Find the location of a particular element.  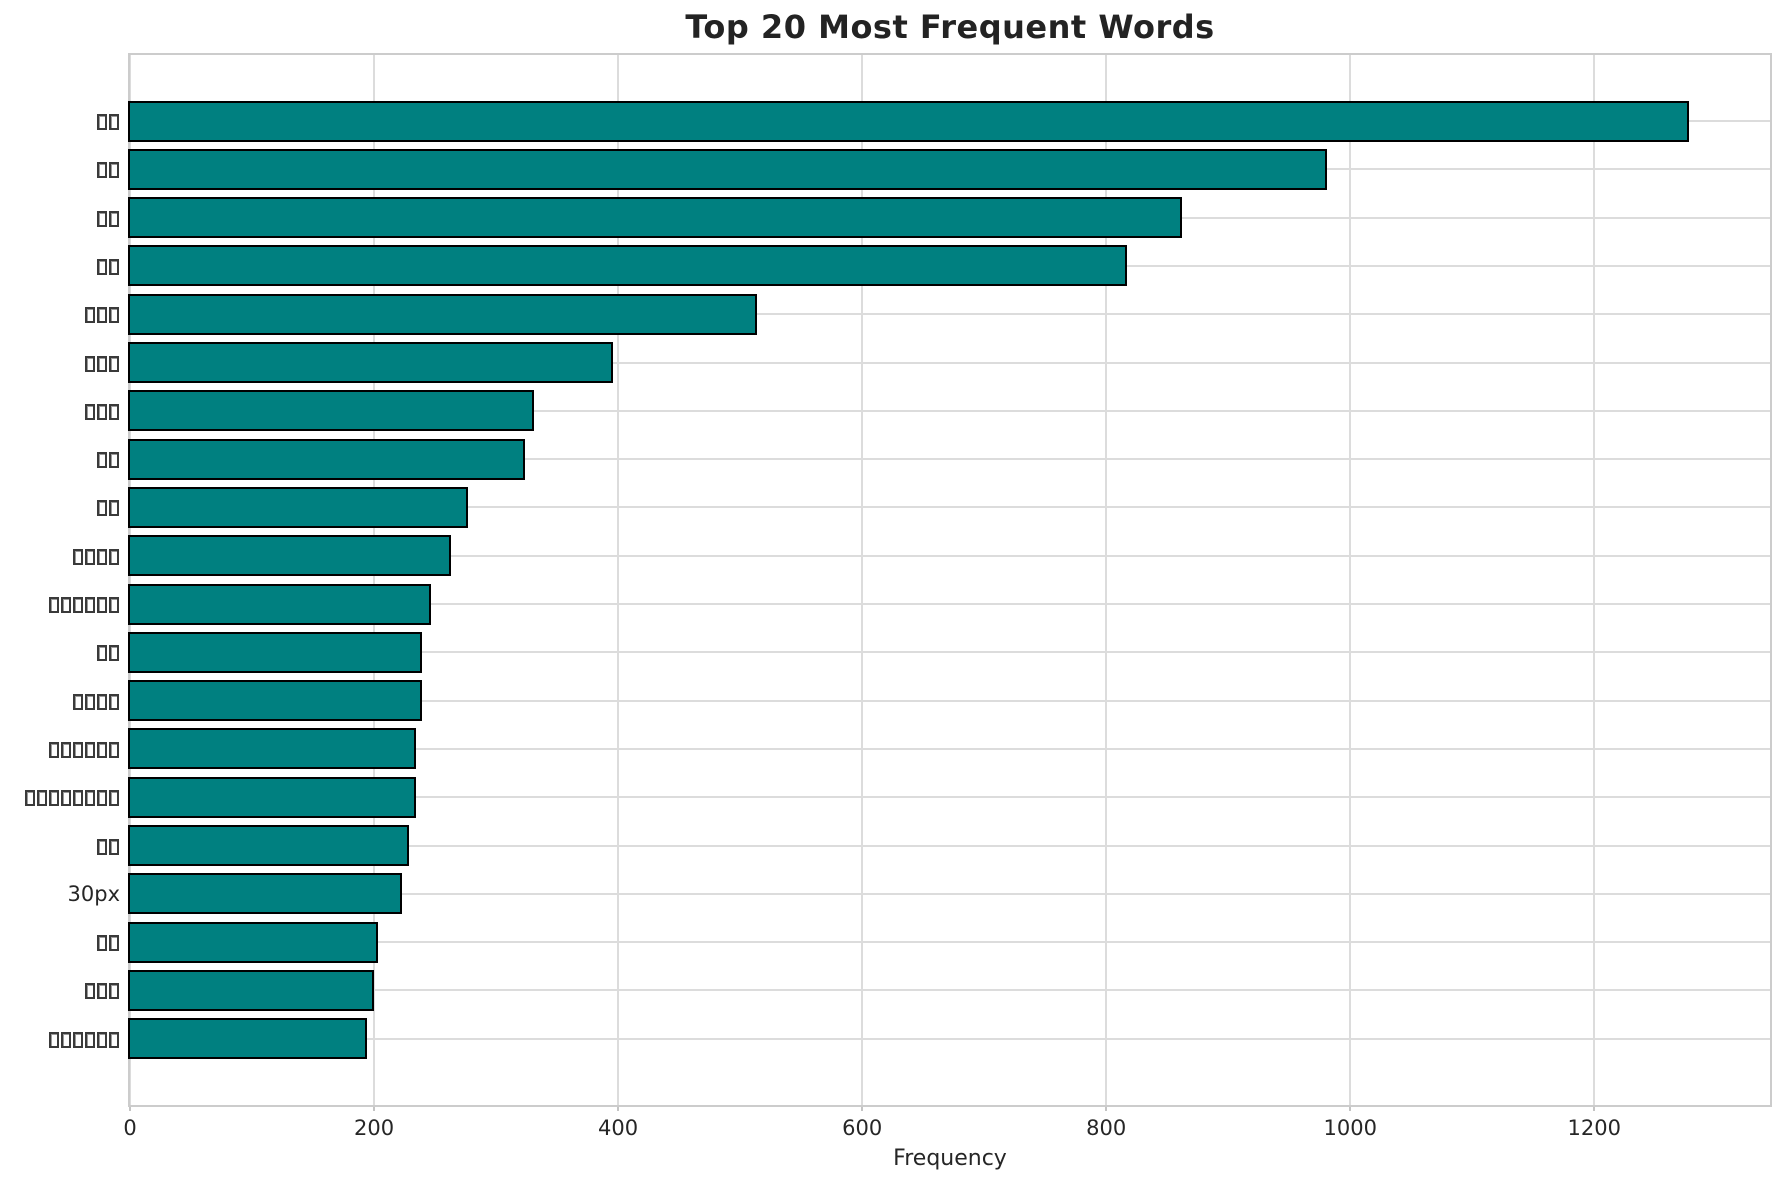

x-tick-label: 600 is located at coordinates (862, 1128).